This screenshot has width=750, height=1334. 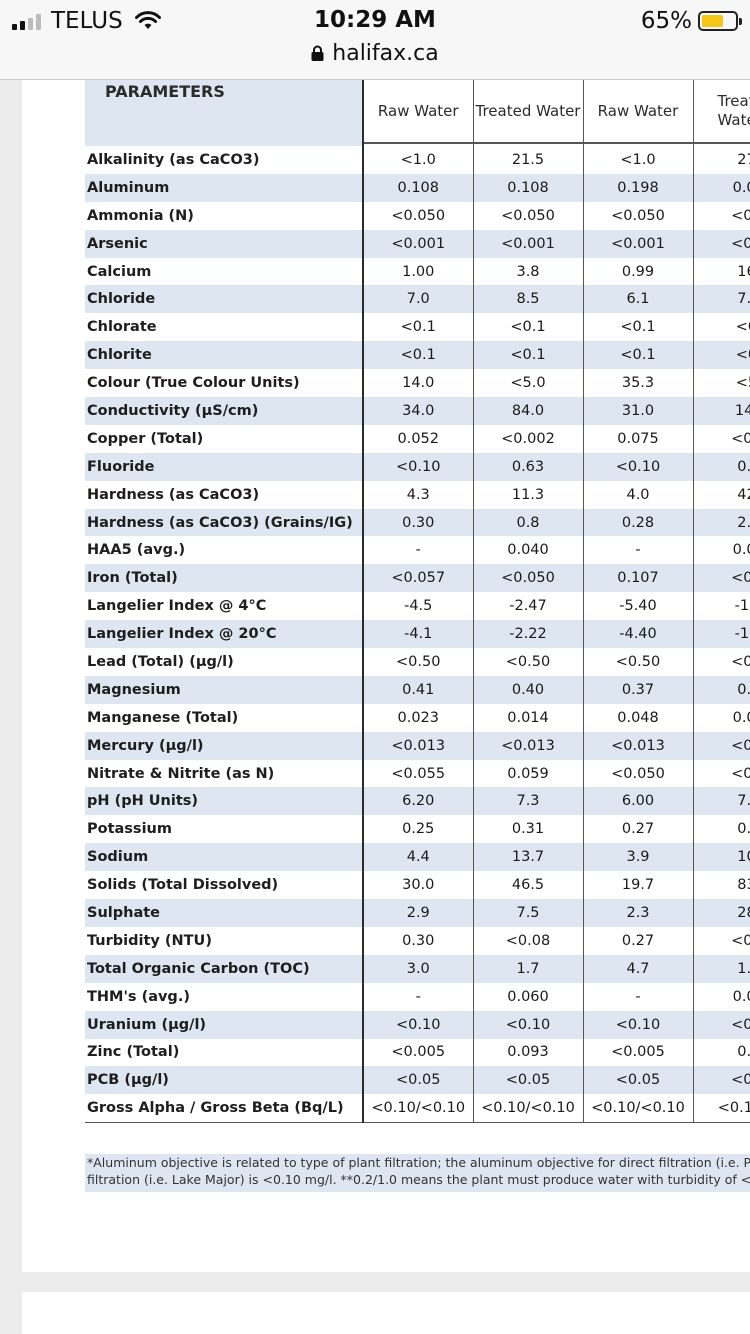 What do you see at coordinates (224, 411) in the screenshot?
I see `parameter-name: Conductivity (μS/cm)` at bounding box center [224, 411].